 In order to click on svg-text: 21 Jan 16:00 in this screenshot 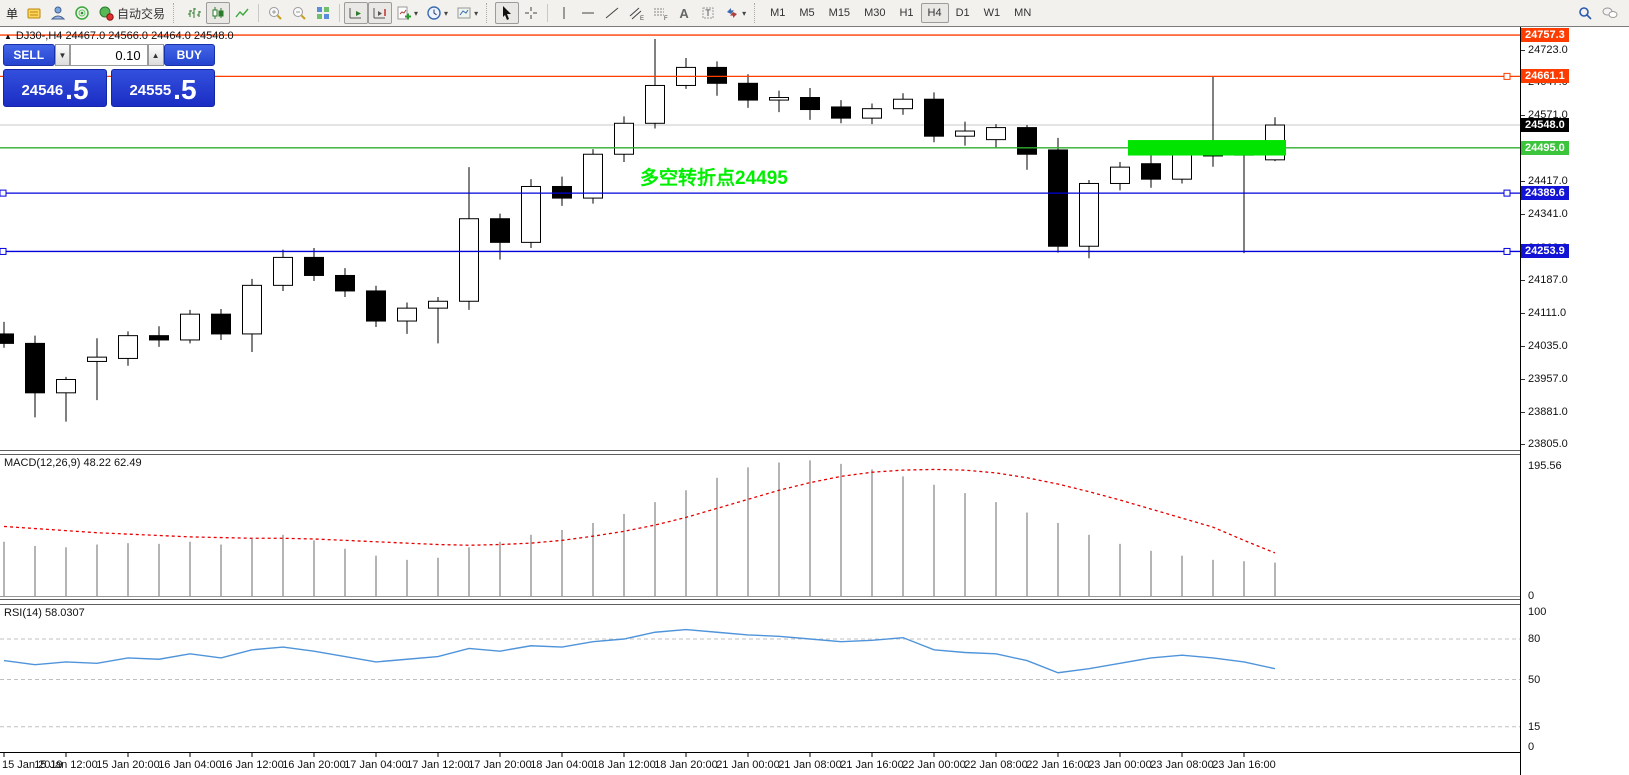, I will do `click(872, 765)`.